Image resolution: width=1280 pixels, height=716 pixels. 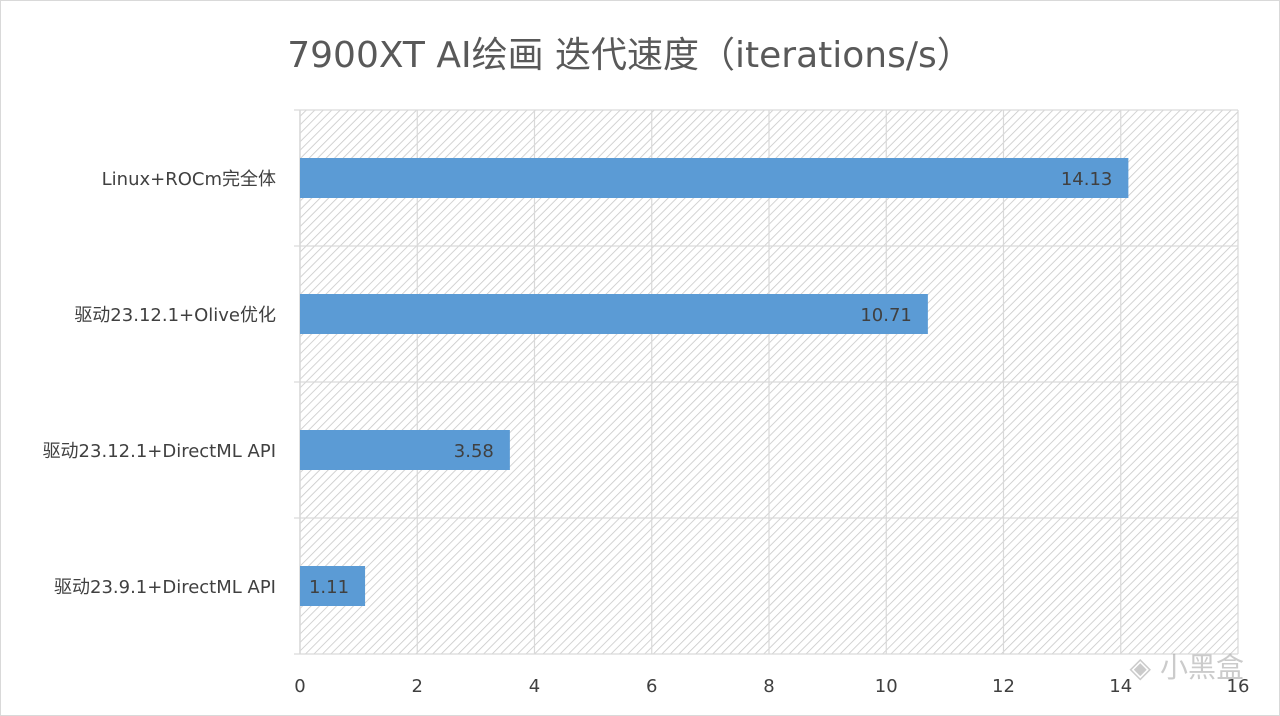 What do you see at coordinates (159, 451) in the screenshot?
I see `category-label: 驱动23.12.1+DirectML API` at bounding box center [159, 451].